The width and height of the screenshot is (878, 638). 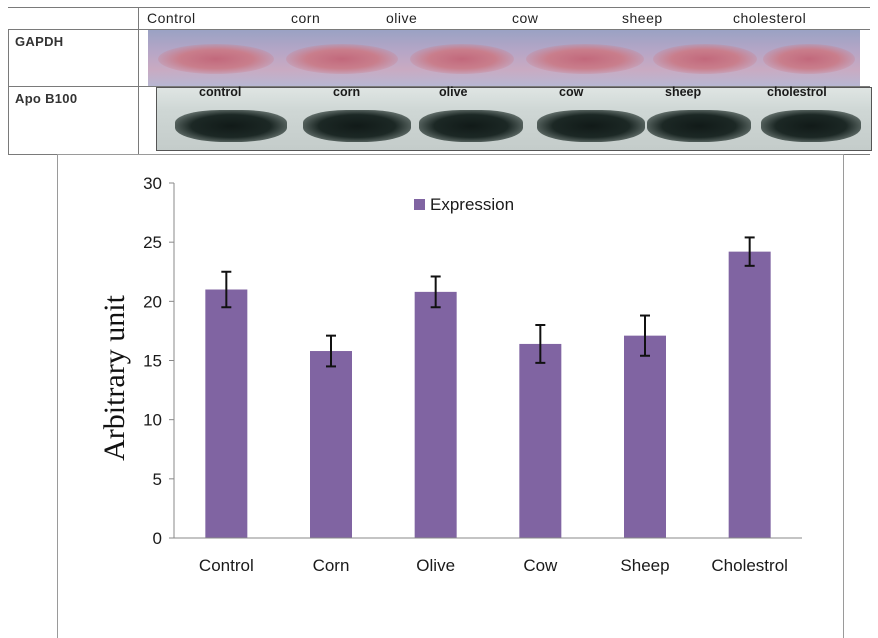 What do you see at coordinates (157, 538) in the screenshot?
I see `y-tick-label: 0` at bounding box center [157, 538].